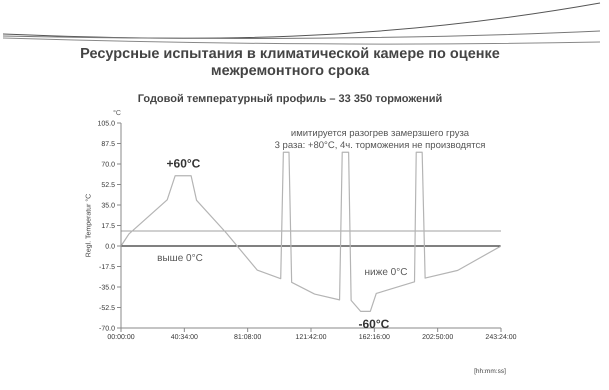 The height and width of the screenshot is (390, 609). Describe the element at coordinates (183, 163) in the screenshot. I see `annotation: +60°C` at that location.